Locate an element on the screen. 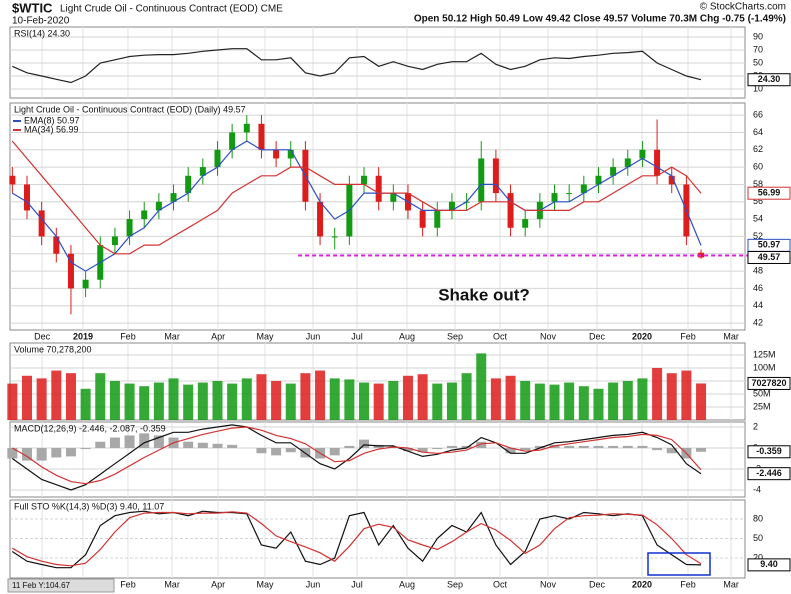  credit: © StockCharts.com is located at coordinates (743, 7).